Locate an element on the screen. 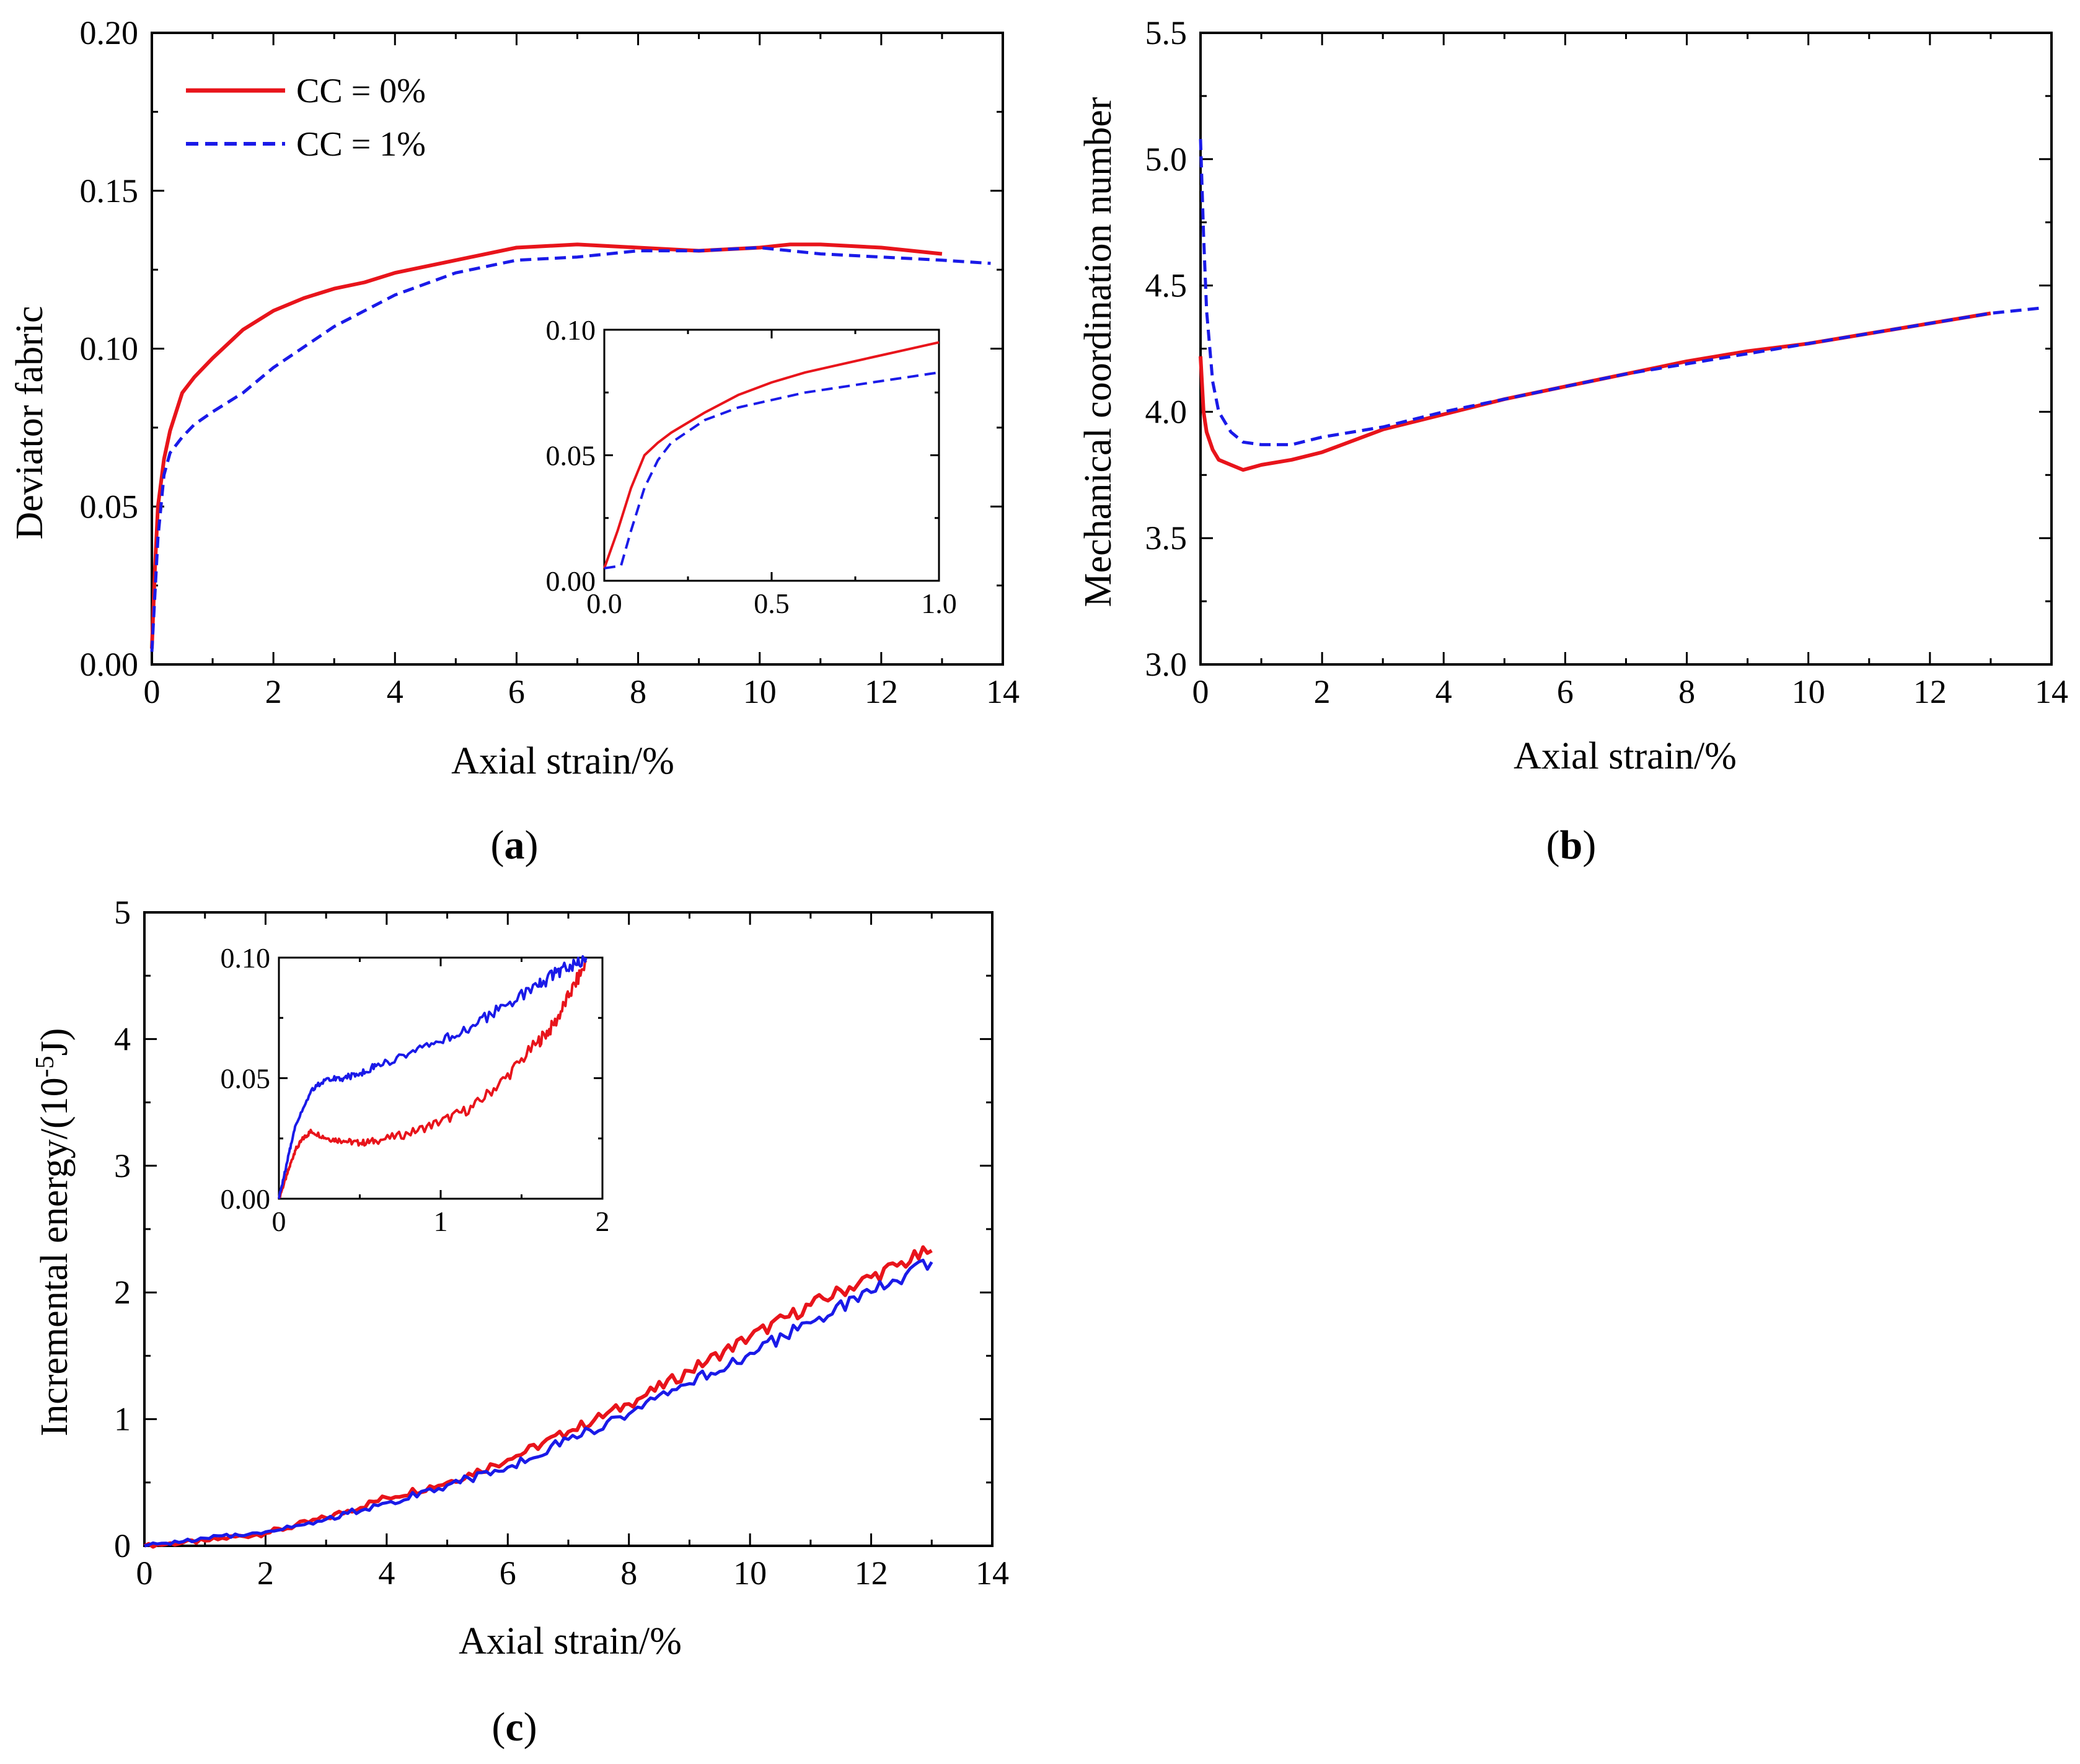 This screenshot has height=1764, width=2080. panel-a-legend: CC = 0% CC = 1% is located at coordinates (306, 118).